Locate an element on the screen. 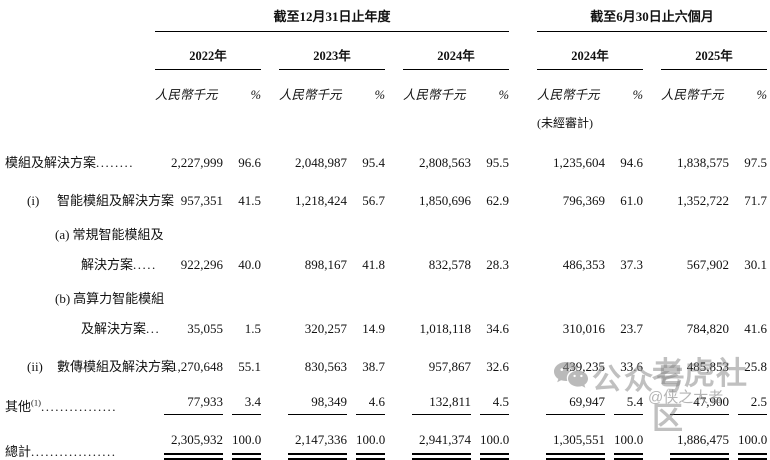  amount-value: 2,048,987 is located at coordinates (321, 162).